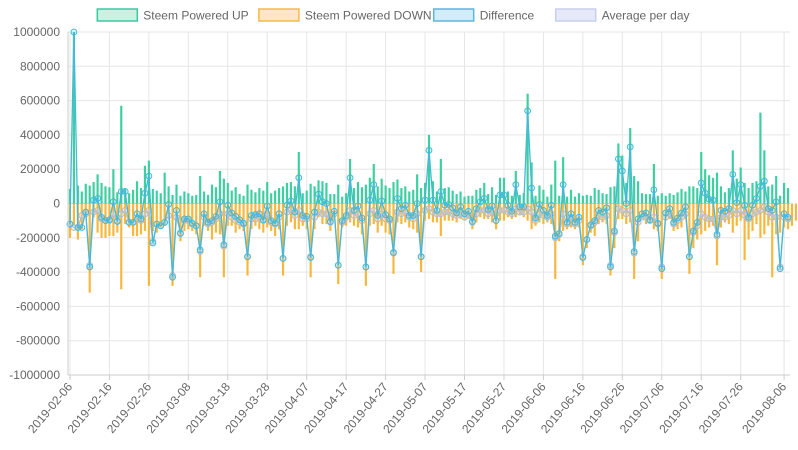  I want to click on average-point, so click(374, 210).